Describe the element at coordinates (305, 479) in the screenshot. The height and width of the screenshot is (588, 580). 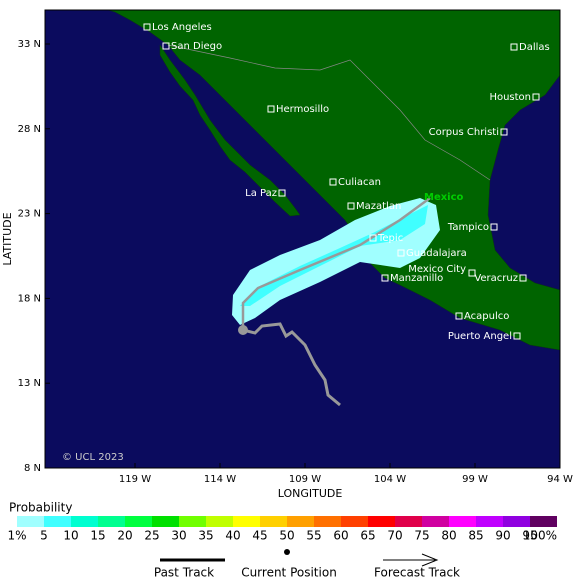
I see `lon-tick-label: 109 W` at that location.